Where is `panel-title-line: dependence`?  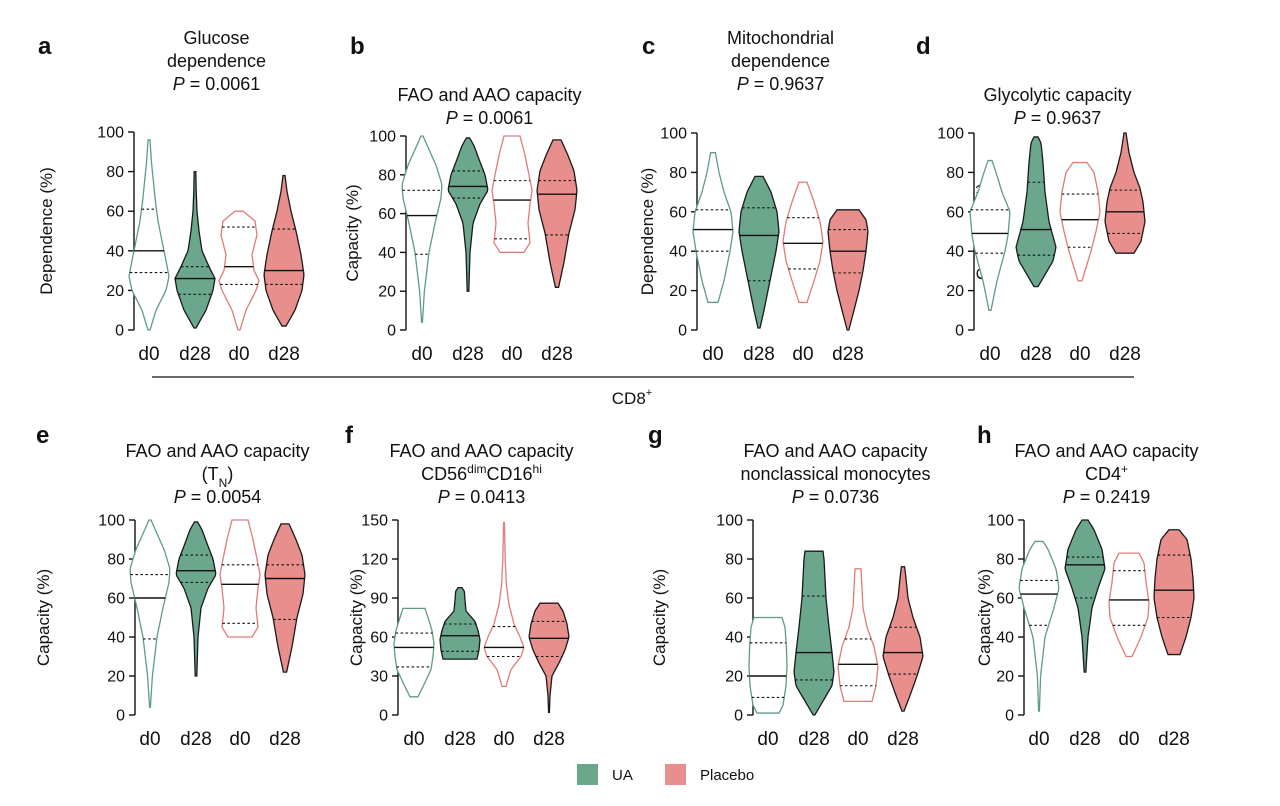 panel-title-line: dependence is located at coordinates (780, 61).